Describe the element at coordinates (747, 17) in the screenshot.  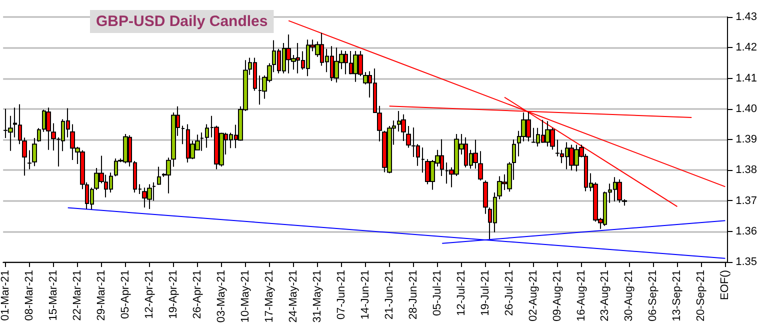
I see `y-tick-label: 1.43` at that location.